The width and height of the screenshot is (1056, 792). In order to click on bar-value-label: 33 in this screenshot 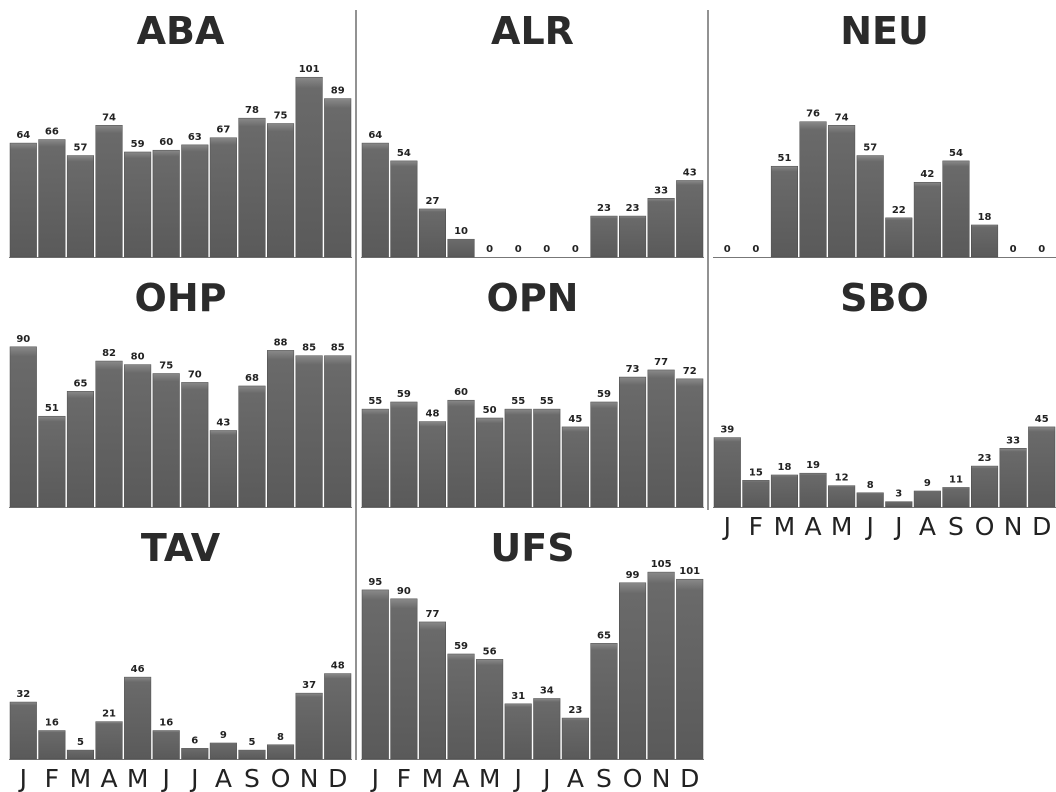, I will do `click(661, 190)`.